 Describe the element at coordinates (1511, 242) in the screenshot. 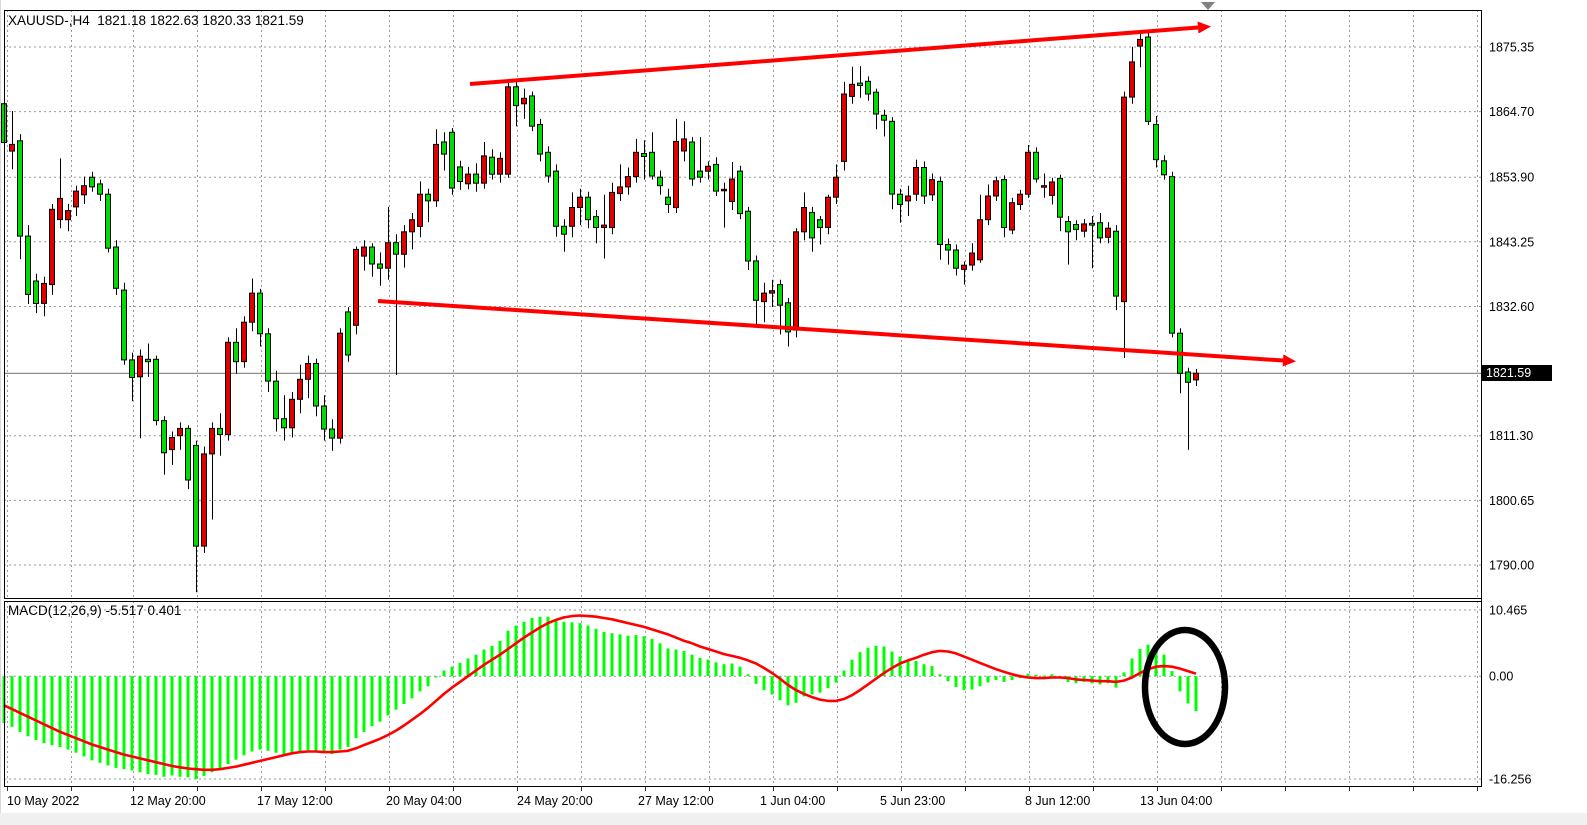

I see `price-axis-label: 1843.25` at that location.